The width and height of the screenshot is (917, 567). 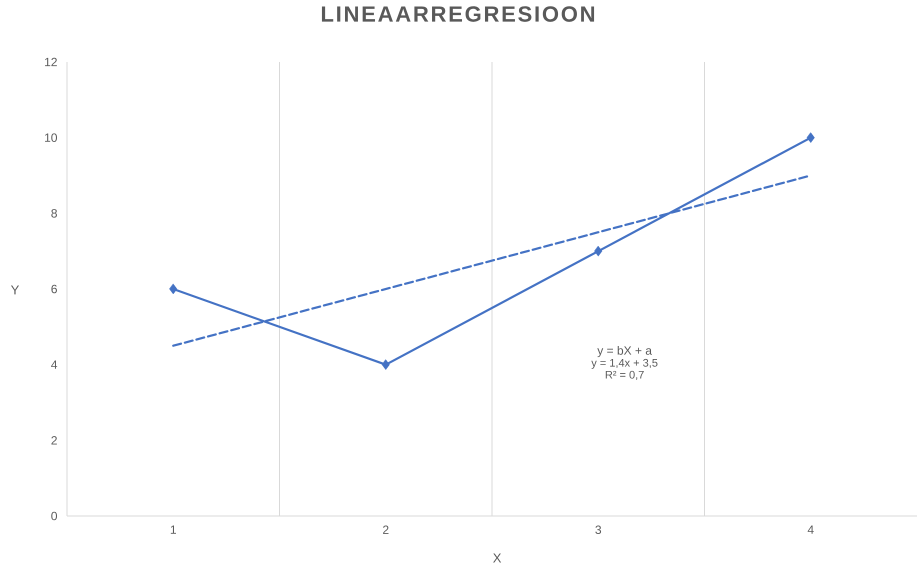 What do you see at coordinates (598, 530) in the screenshot?
I see `x-tick-label: 3` at bounding box center [598, 530].